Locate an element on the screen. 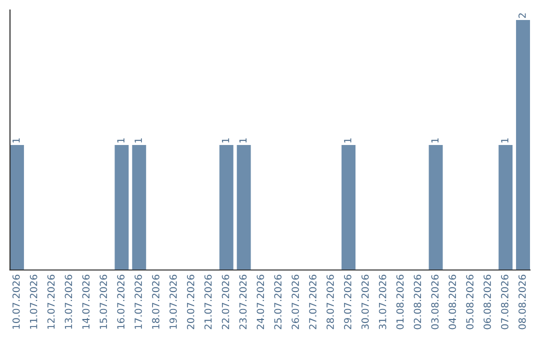 The image size is (540, 340). x-tick-label: 26.07.2026 is located at coordinates (295, 302).